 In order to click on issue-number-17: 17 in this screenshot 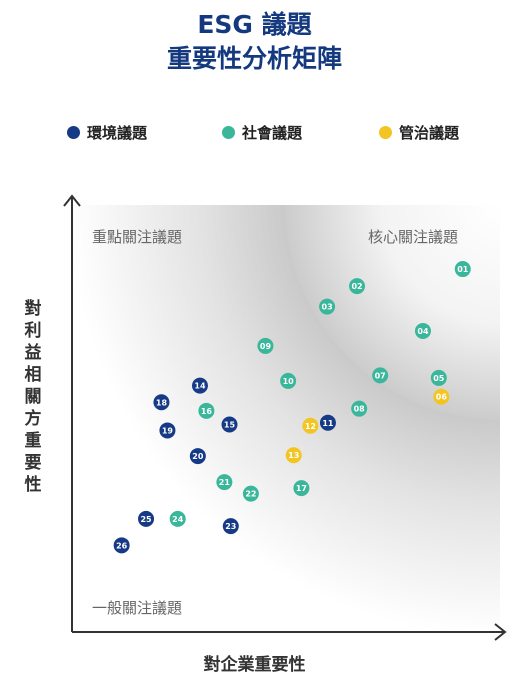, I will do `click(301, 488)`.